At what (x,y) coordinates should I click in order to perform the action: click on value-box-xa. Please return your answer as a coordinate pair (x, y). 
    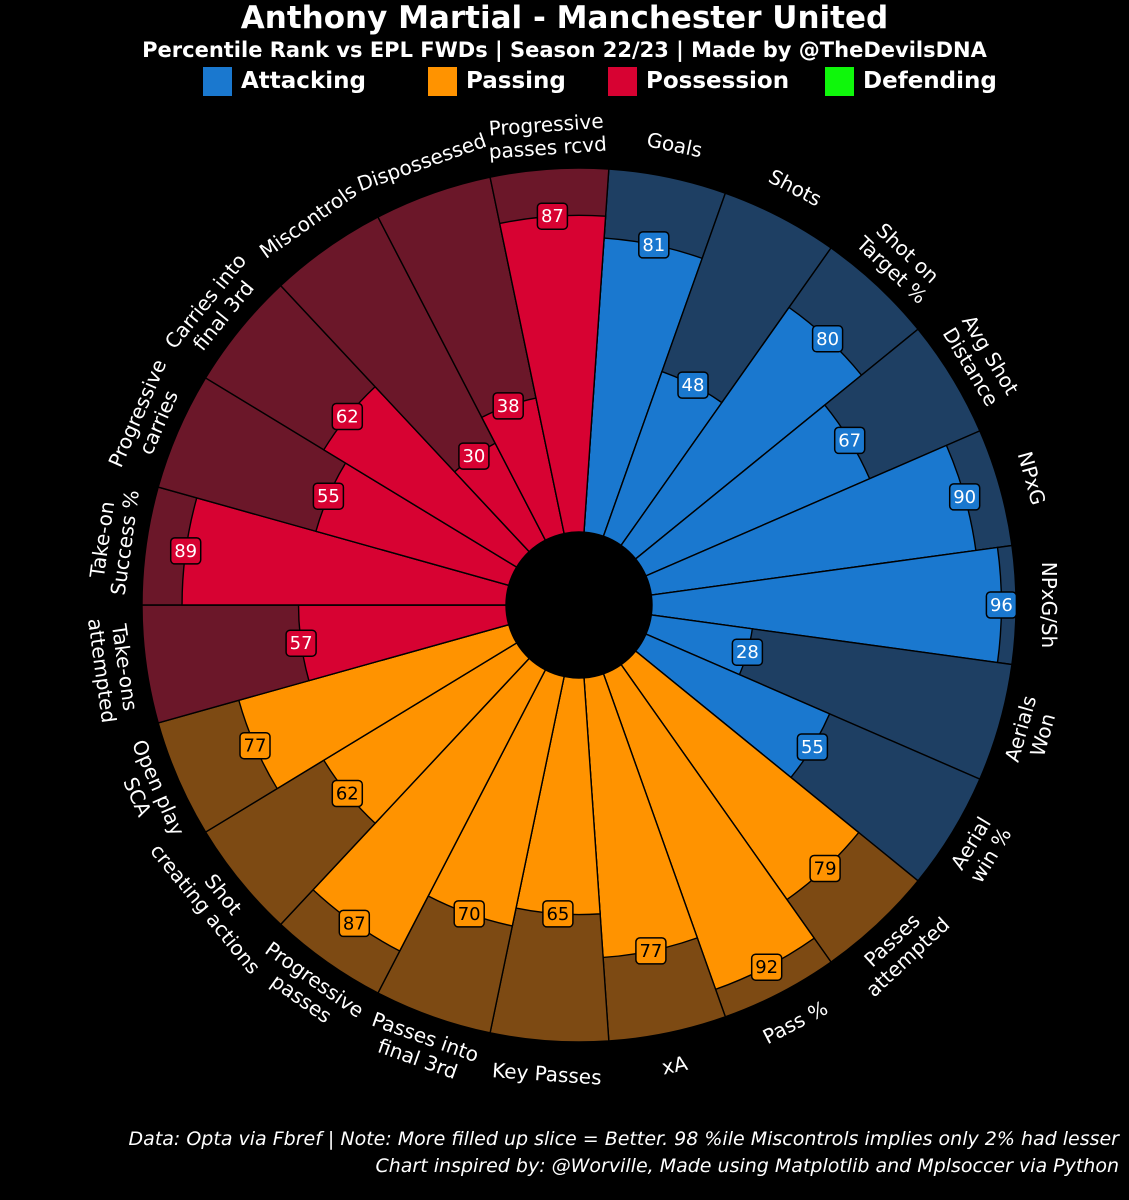
    Looking at the image, I should click on (651, 951).